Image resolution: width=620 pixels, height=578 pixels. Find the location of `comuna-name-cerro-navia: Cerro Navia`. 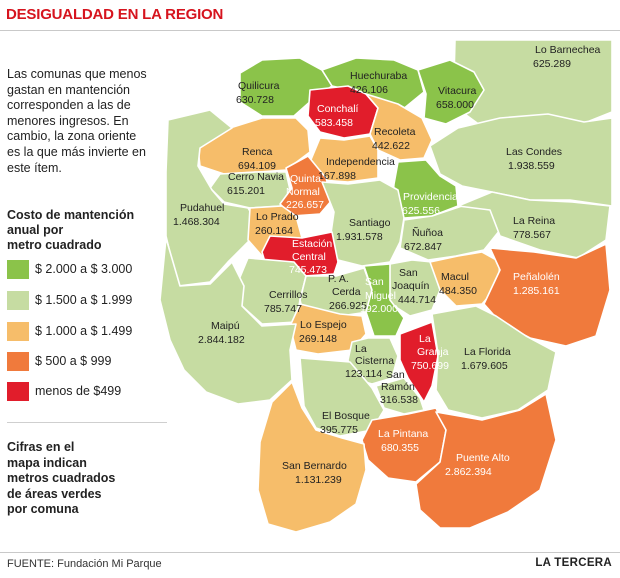

comuna-name-cerro-navia: Cerro Navia is located at coordinates (256, 177).